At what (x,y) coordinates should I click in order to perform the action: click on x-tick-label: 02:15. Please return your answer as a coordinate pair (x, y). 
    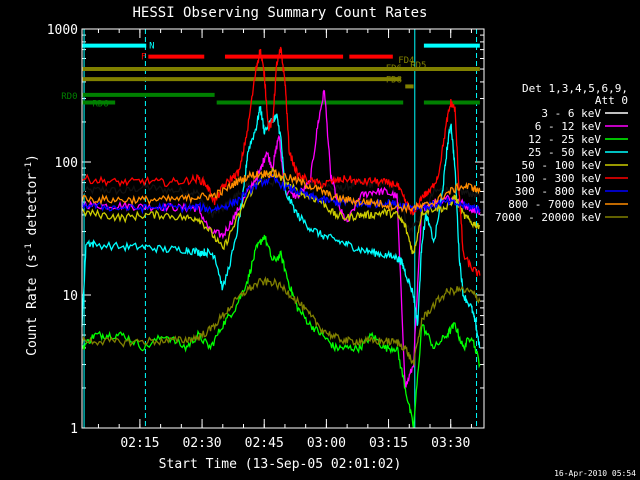
    Looking at the image, I should click on (139, 443).